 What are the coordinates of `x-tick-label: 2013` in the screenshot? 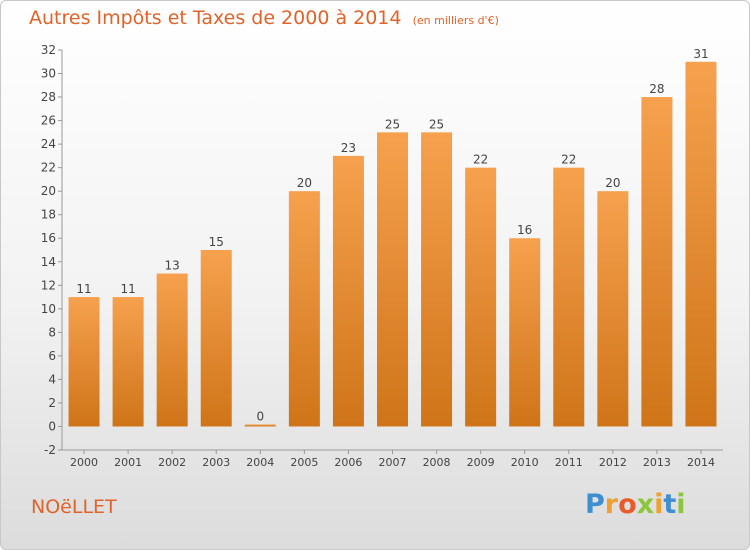 It's located at (657, 462).